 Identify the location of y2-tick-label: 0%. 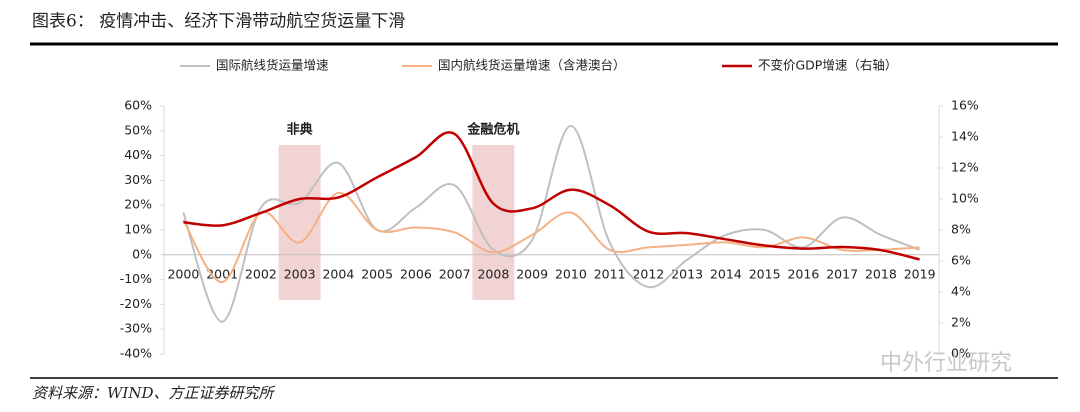
(961, 353).